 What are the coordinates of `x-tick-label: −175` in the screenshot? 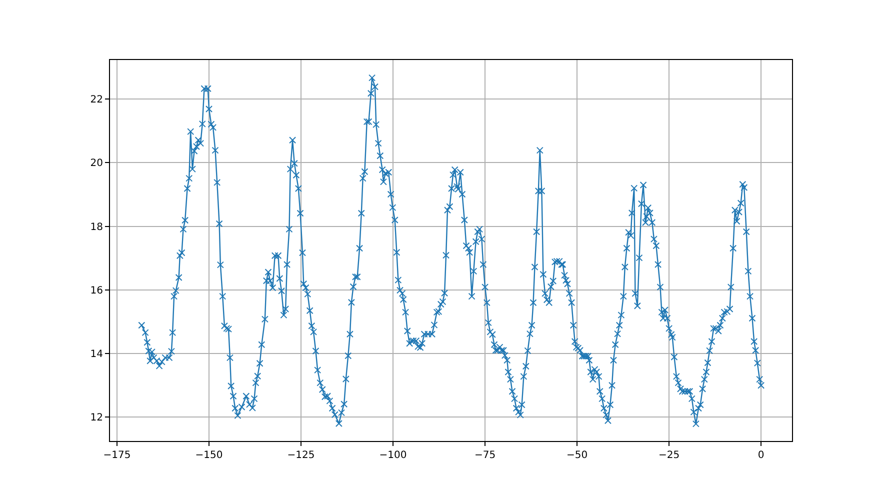 It's located at (117, 455).